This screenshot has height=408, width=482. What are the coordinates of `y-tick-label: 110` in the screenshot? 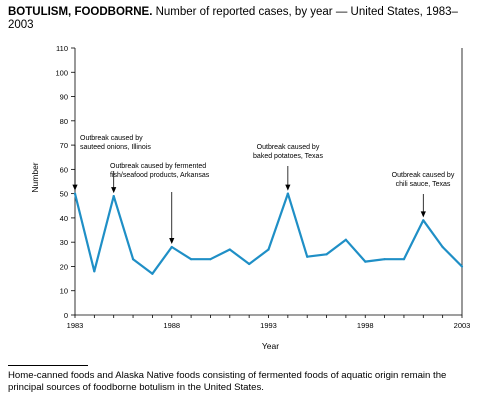 It's located at (62, 48).